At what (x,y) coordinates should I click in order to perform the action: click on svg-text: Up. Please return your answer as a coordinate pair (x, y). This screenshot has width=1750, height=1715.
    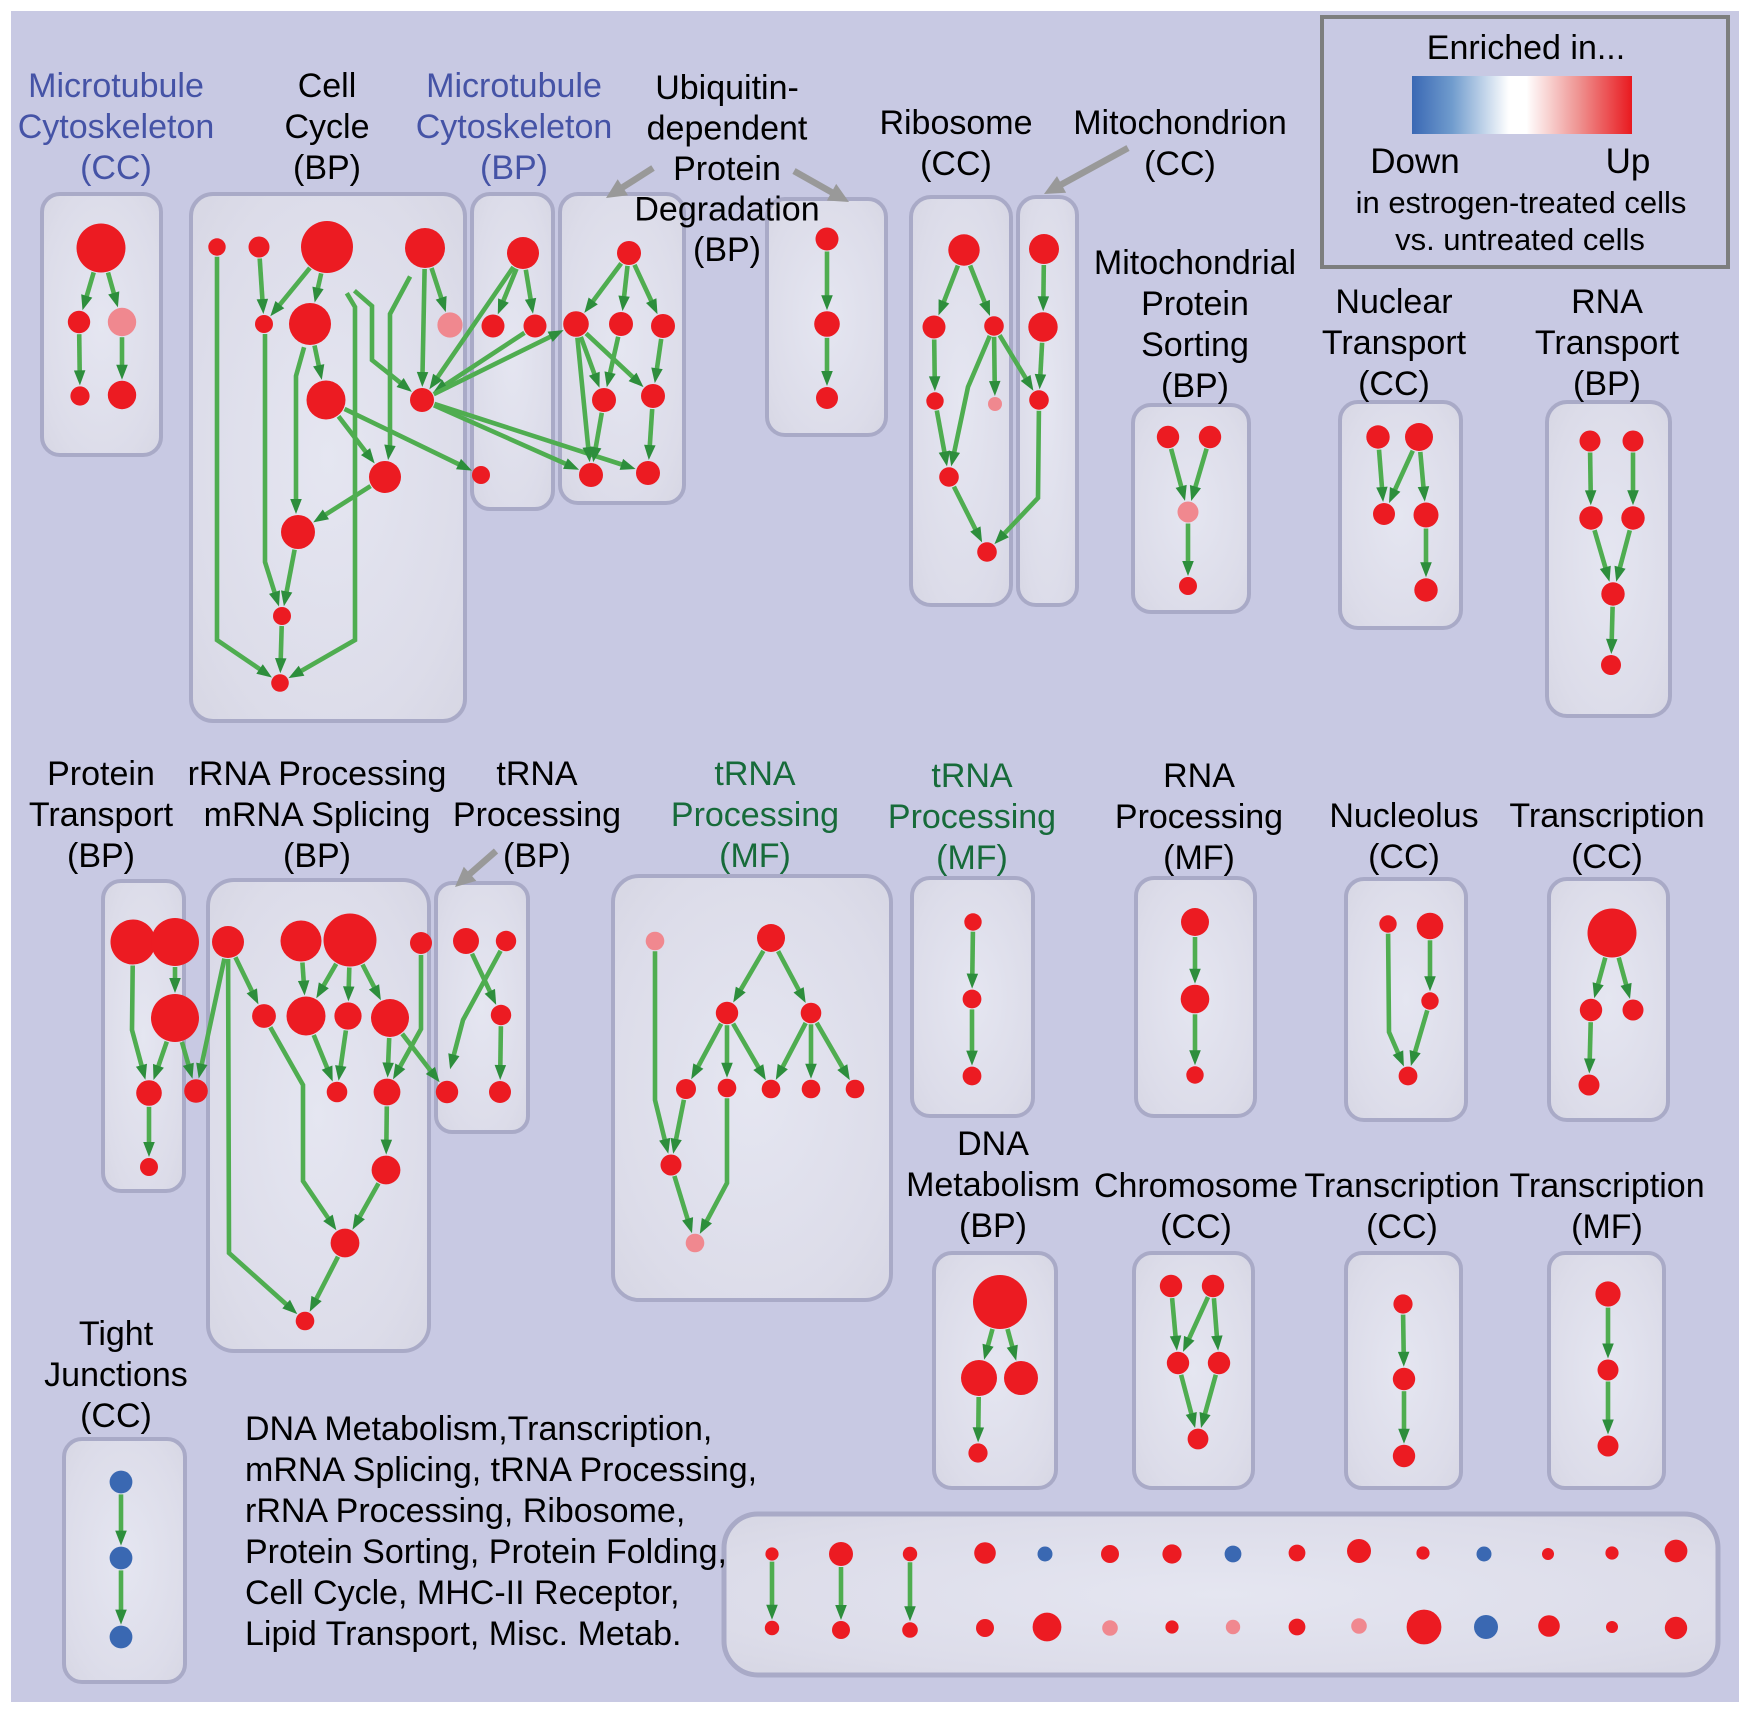
    Looking at the image, I should click on (1628, 161).